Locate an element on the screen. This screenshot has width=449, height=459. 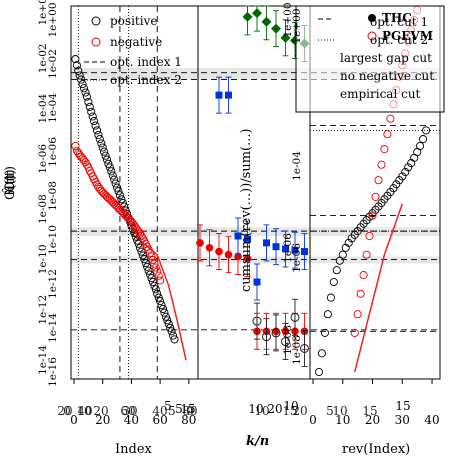
bottom-xtick-fragment-13: 20 is located at coordinates (299, 411).